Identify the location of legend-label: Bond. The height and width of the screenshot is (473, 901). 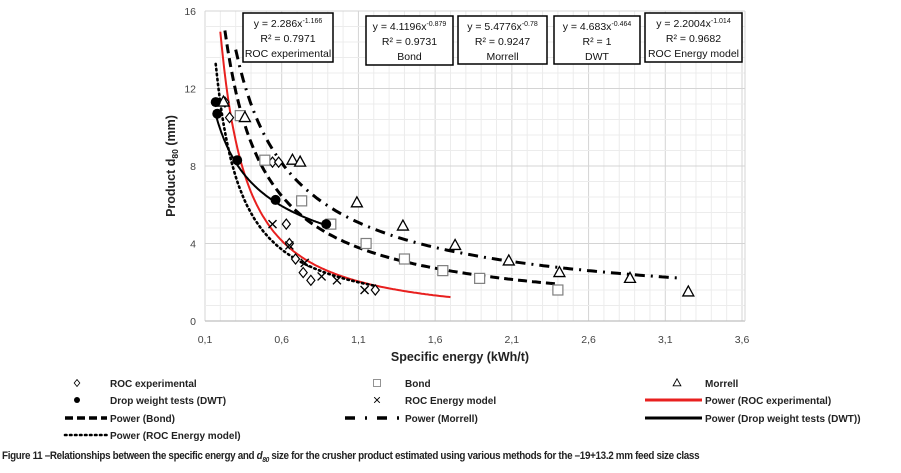
(418, 384).